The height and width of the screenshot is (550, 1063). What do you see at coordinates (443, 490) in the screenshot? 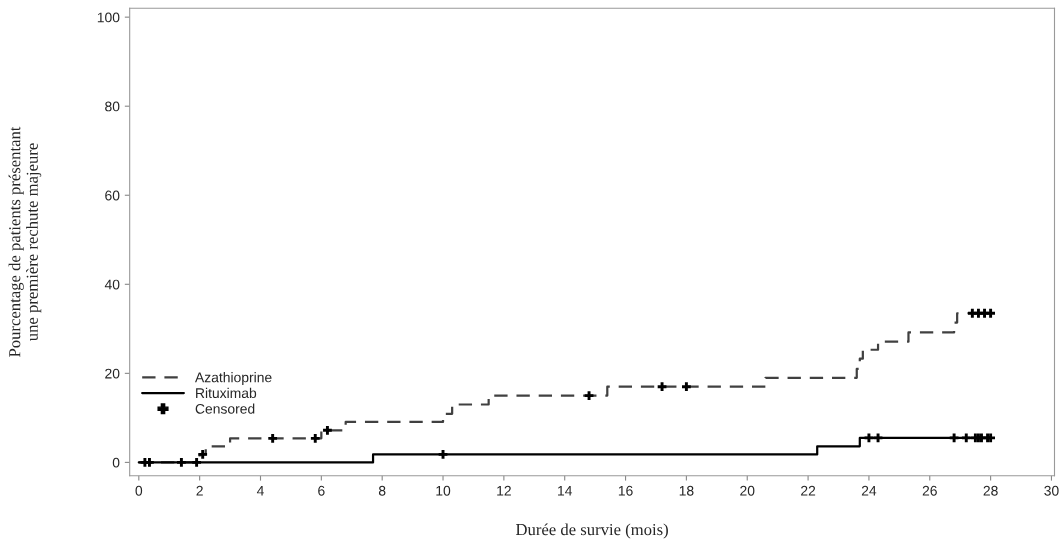
I see `x-tick-label: 10` at bounding box center [443, 490].